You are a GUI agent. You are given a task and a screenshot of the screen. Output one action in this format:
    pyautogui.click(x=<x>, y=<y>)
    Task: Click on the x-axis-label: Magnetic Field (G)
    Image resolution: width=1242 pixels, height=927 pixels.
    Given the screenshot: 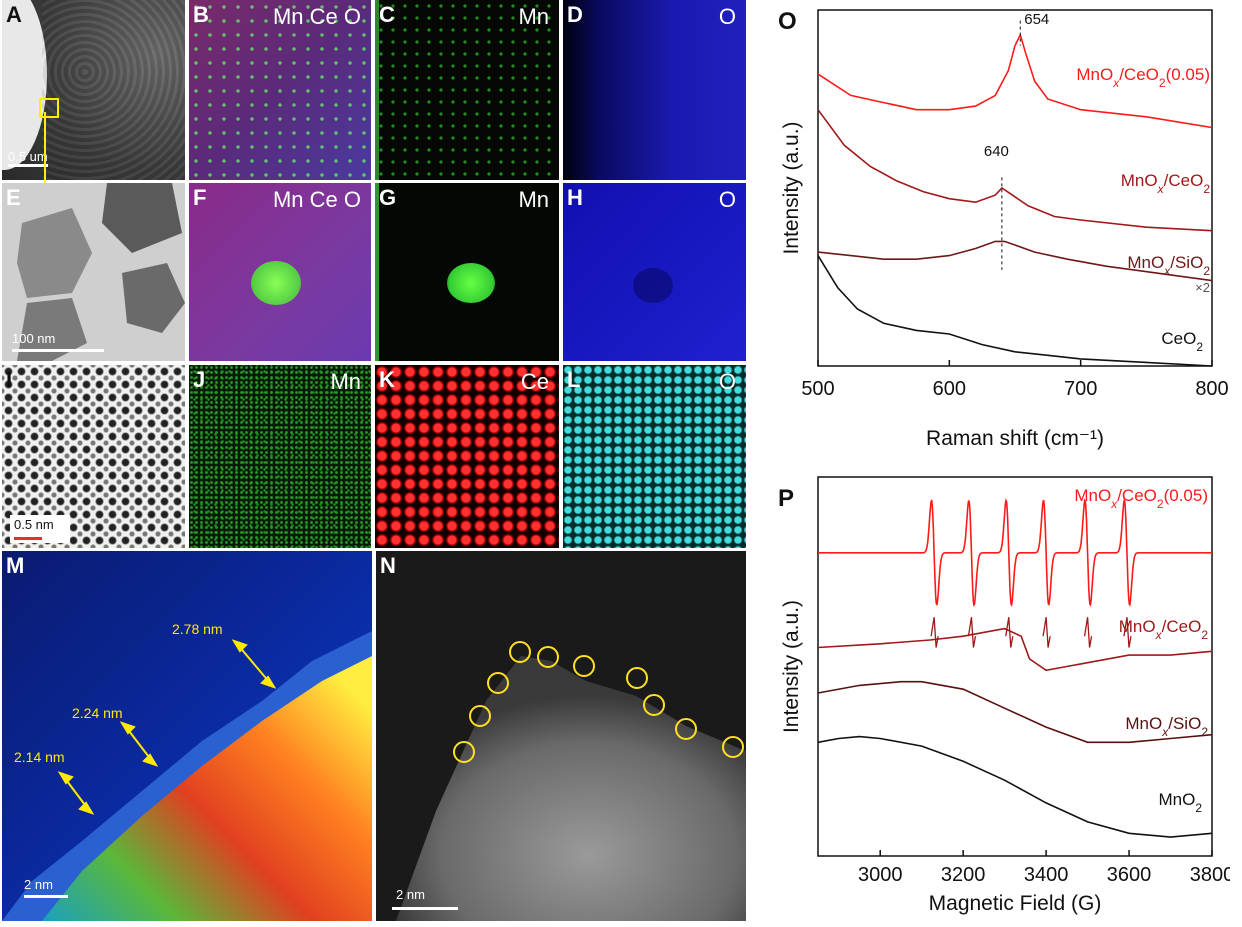 What is the action you would take?
    pyautogui.click(x=1015, y=903)
    